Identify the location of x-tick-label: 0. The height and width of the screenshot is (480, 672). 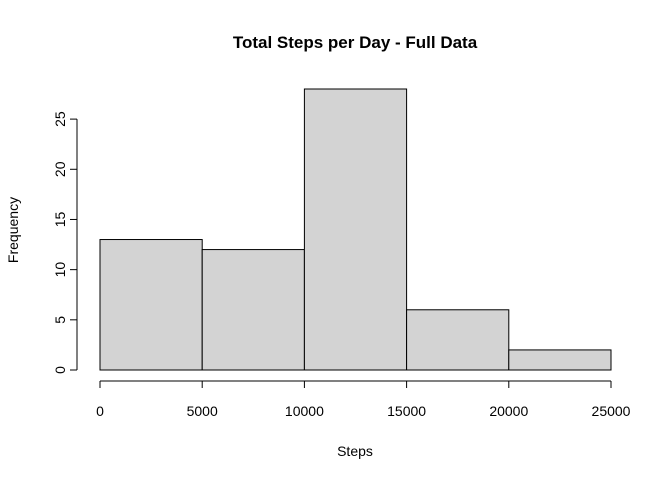
(100, 411).